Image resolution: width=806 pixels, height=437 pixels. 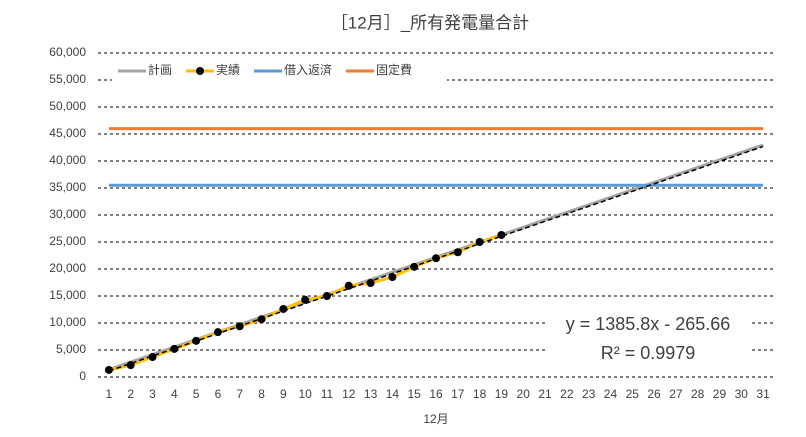 I want to click on trendline-equation: y = 1385.8x - 265.66, so click(x=648, y=324).